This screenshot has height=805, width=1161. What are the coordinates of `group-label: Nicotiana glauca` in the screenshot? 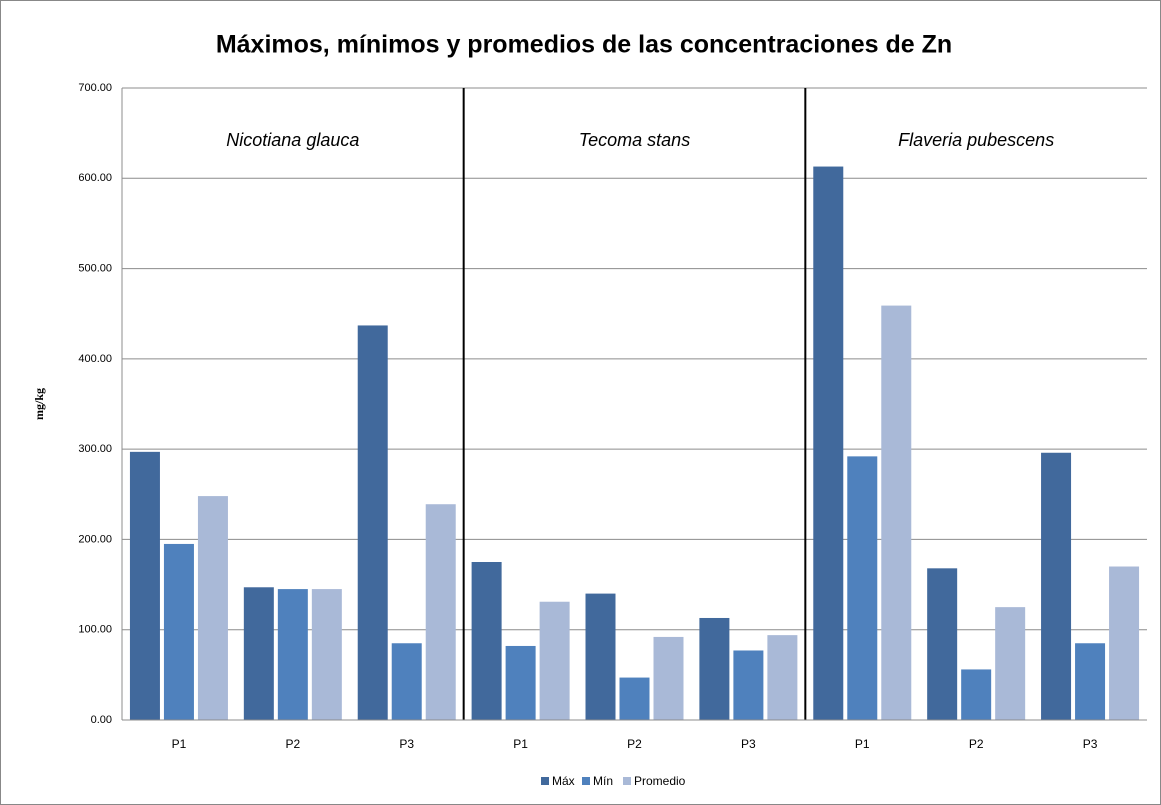 It's located at (292, 140).